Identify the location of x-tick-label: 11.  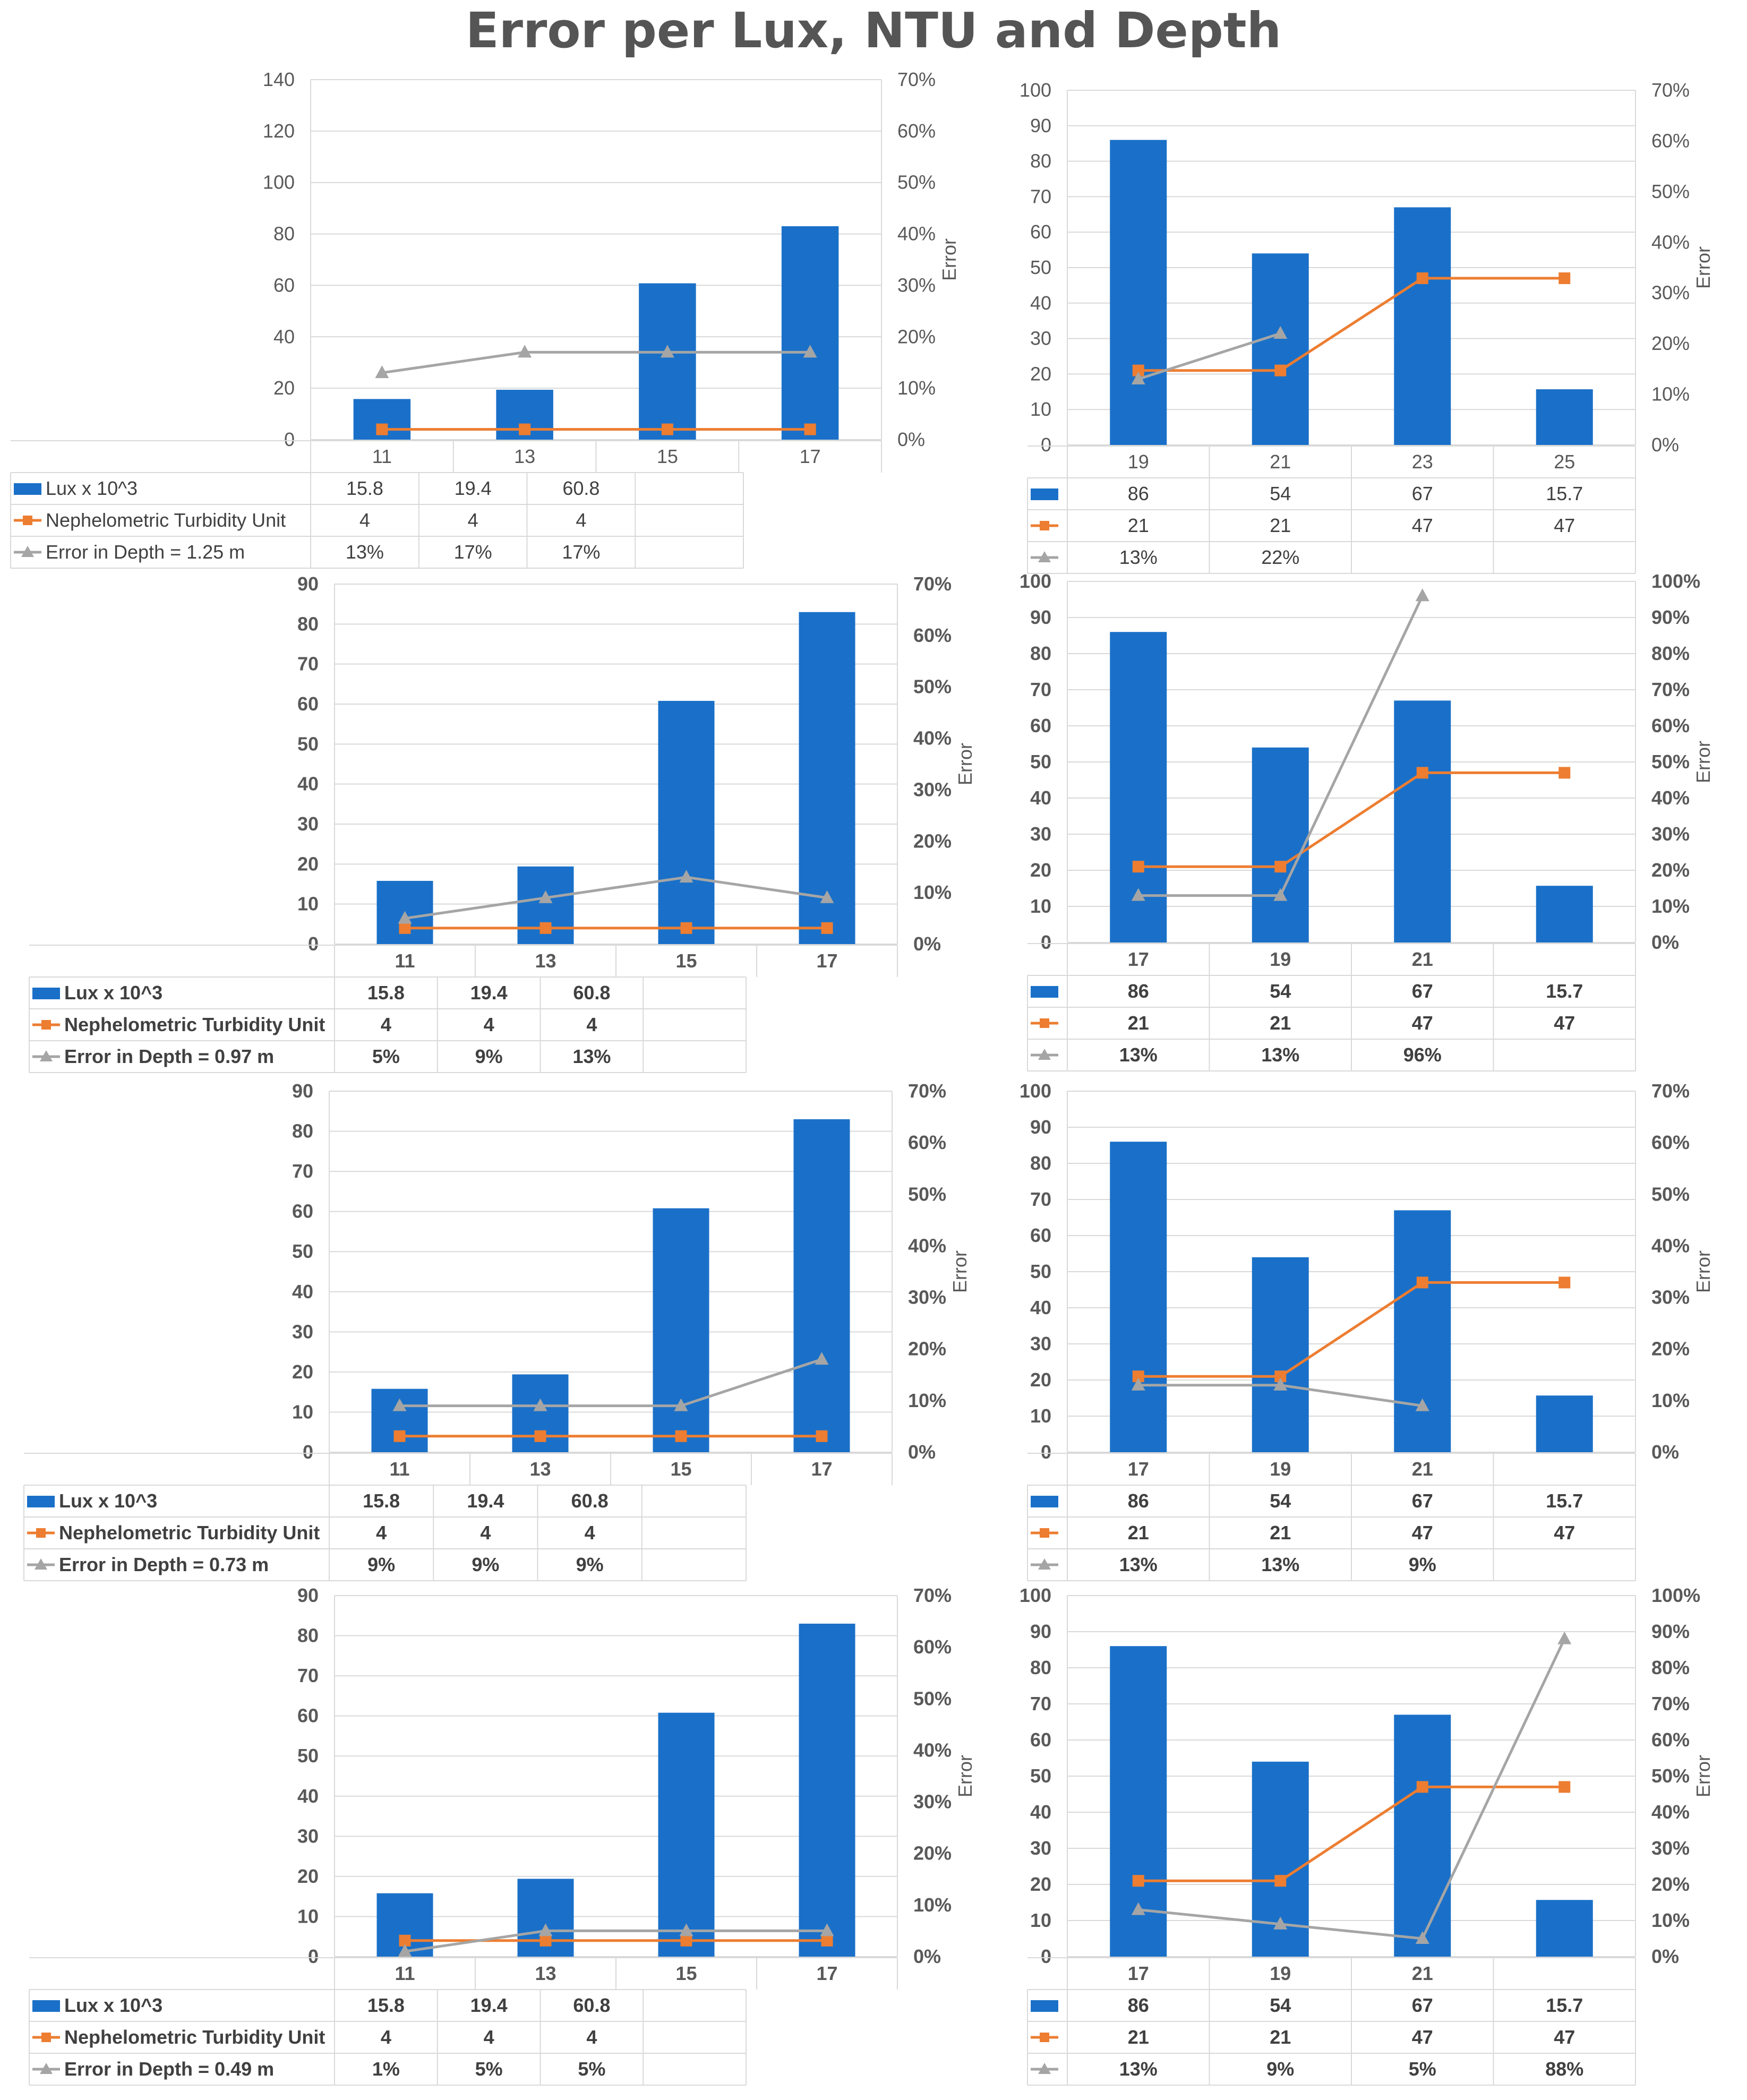
(405, 1973).